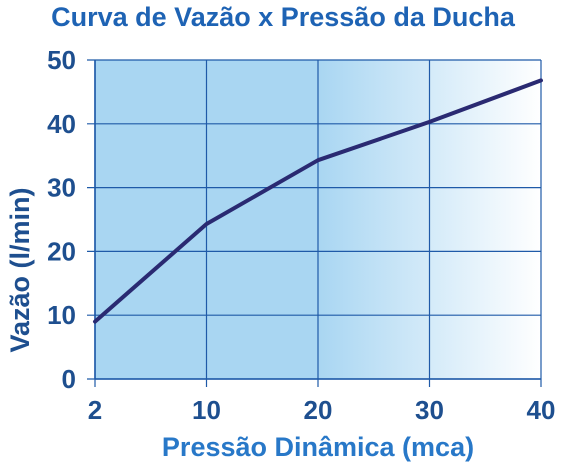 The height and width of the screenshot is (472, 567). Describe the element at coordinates (318, 410) in the screenshot. I see `x-tick-label-20: 20` at that location.